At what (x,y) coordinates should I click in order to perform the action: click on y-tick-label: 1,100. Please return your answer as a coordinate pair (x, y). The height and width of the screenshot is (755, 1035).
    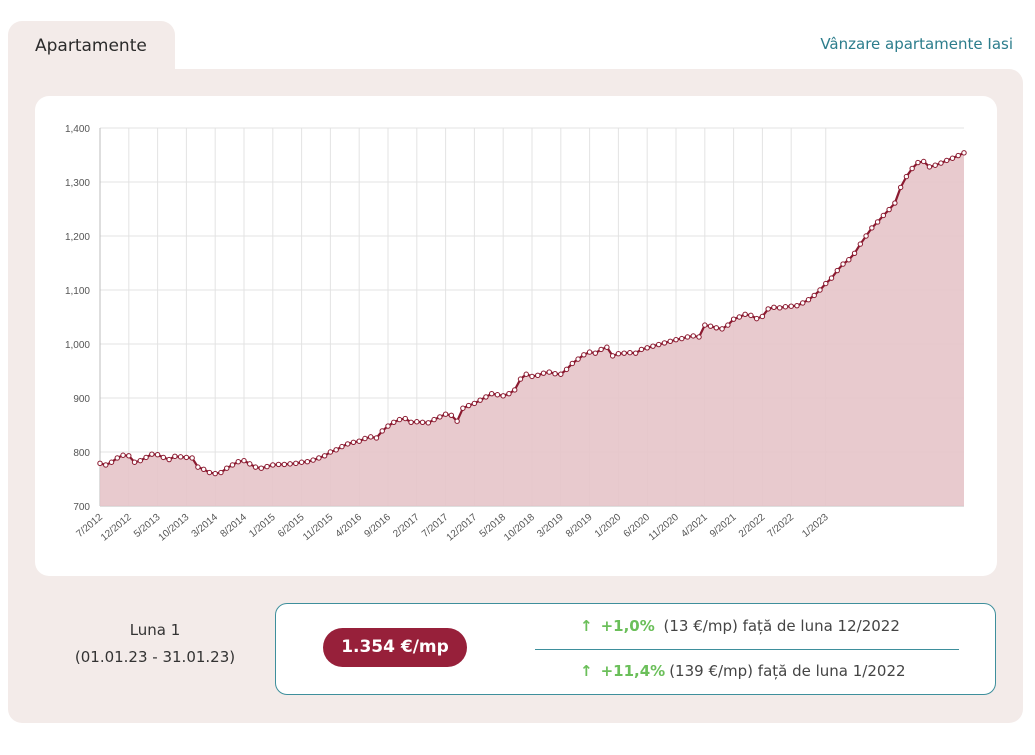
    Looking at the image, I should click on (77, 291).